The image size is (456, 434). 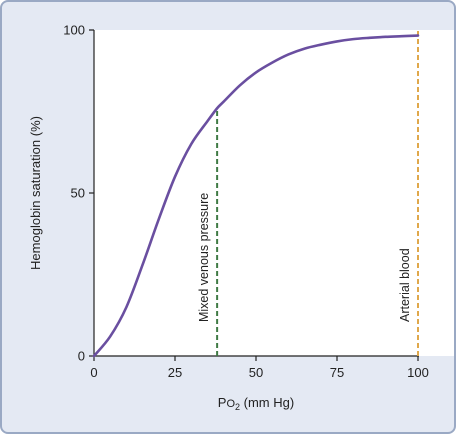 What do you see at coordinates (237, 407) in the screenshot?
I see `x-axis-label-subscript: 2` at bounding box center [237, 407].